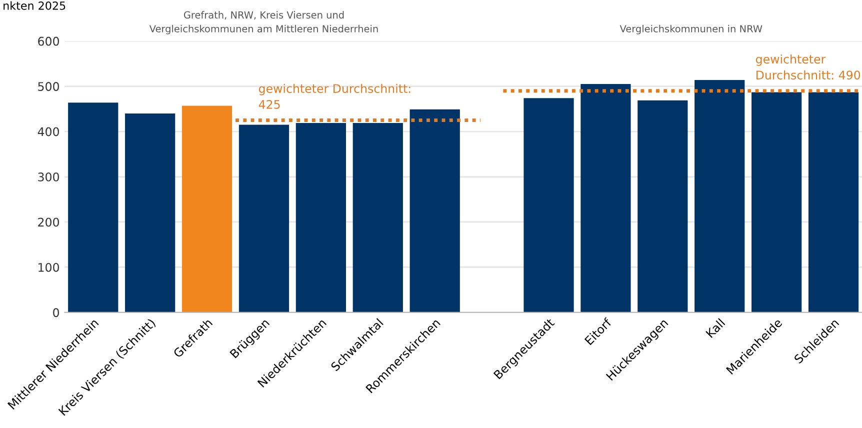  What do you see at coordinates (715, 328) in the screenshot?
I see `x-tick-label: Kall` at bounding box center [715, 328].